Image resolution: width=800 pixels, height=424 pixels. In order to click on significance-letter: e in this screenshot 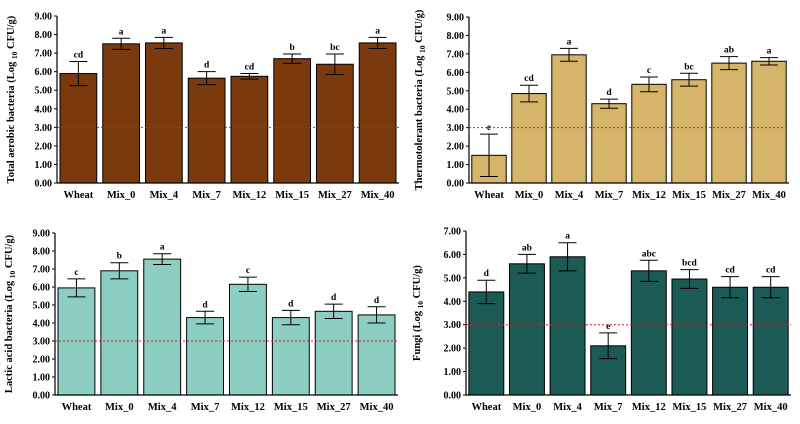, I will do `click(608, 327)`.